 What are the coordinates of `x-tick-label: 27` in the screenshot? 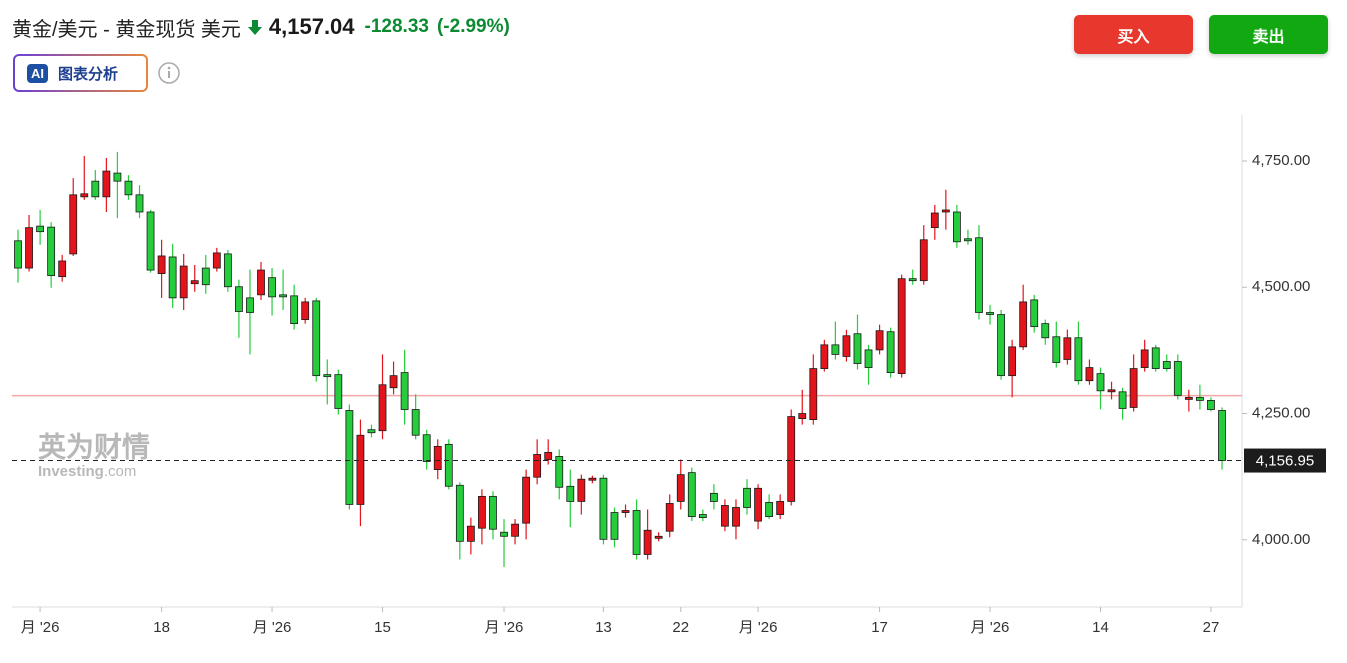 It's located at (1211, 627).